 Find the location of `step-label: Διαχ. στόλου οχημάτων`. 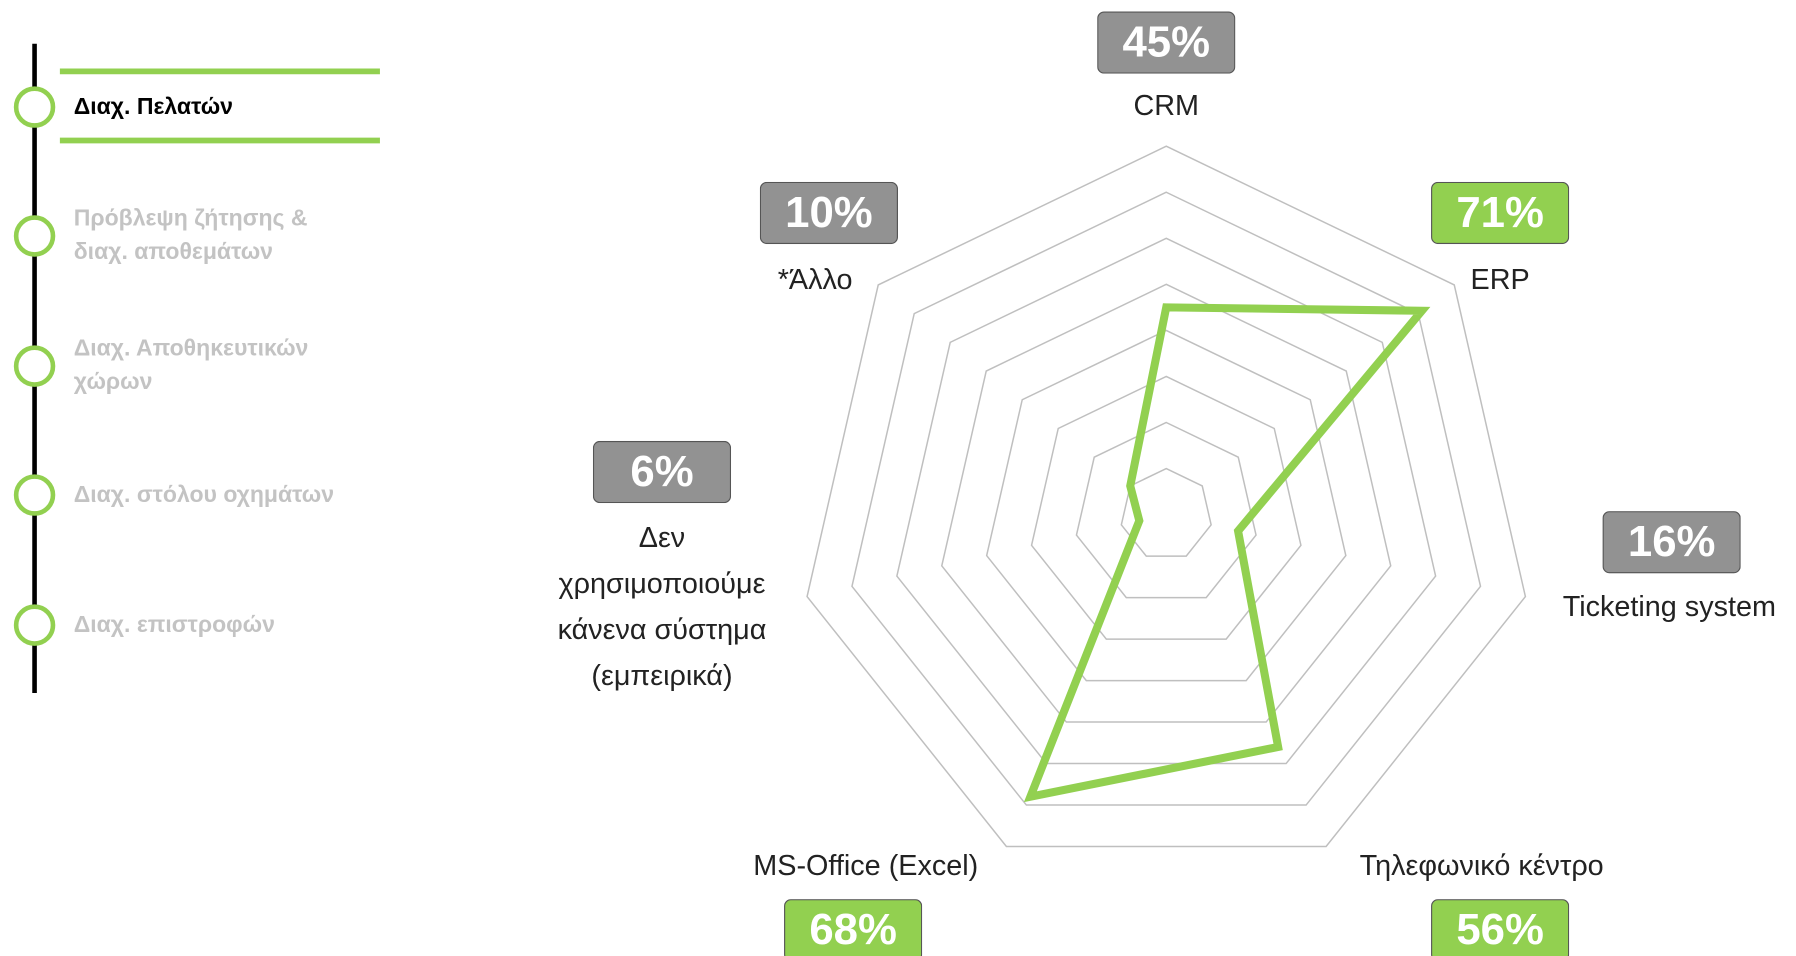

step-label: Διαχ. στόλου οχημάτων is located at coordinates (204, 494).